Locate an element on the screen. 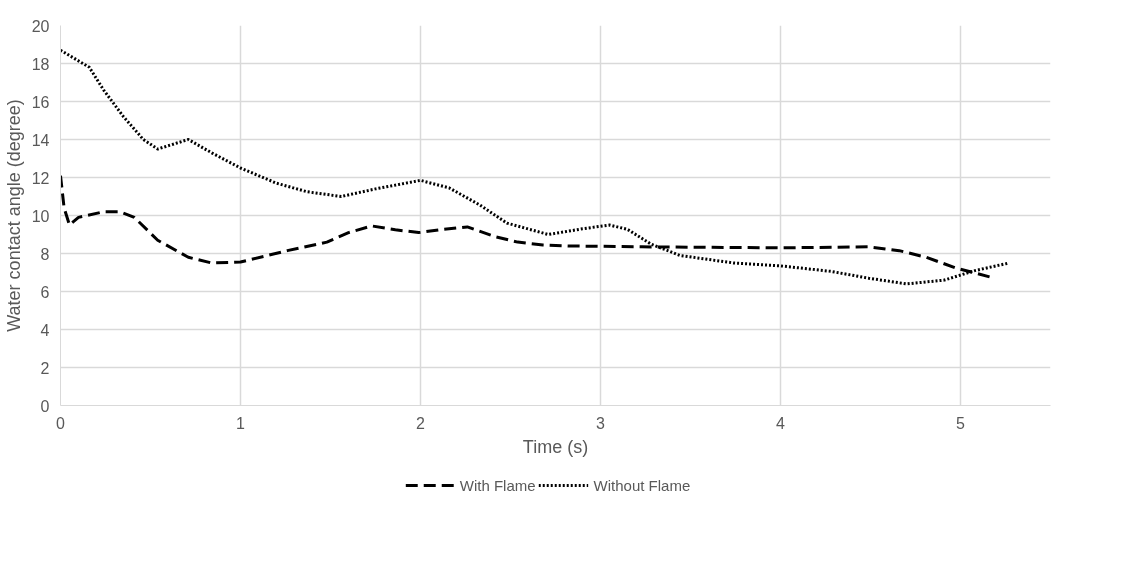 This screenshot has height=571, width=1147. y-tick-label: 14 is located at coordinates (40, 140).